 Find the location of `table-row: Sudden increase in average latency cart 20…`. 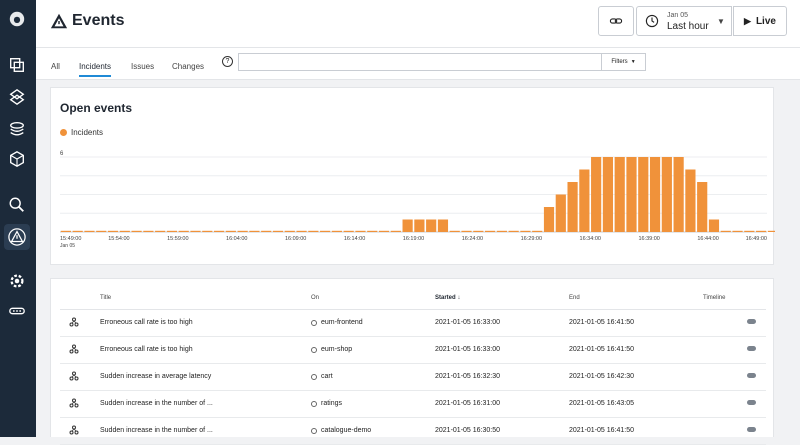

table-row: Sudden increase in average latency cart 20… is located at coordinates (413, 377).